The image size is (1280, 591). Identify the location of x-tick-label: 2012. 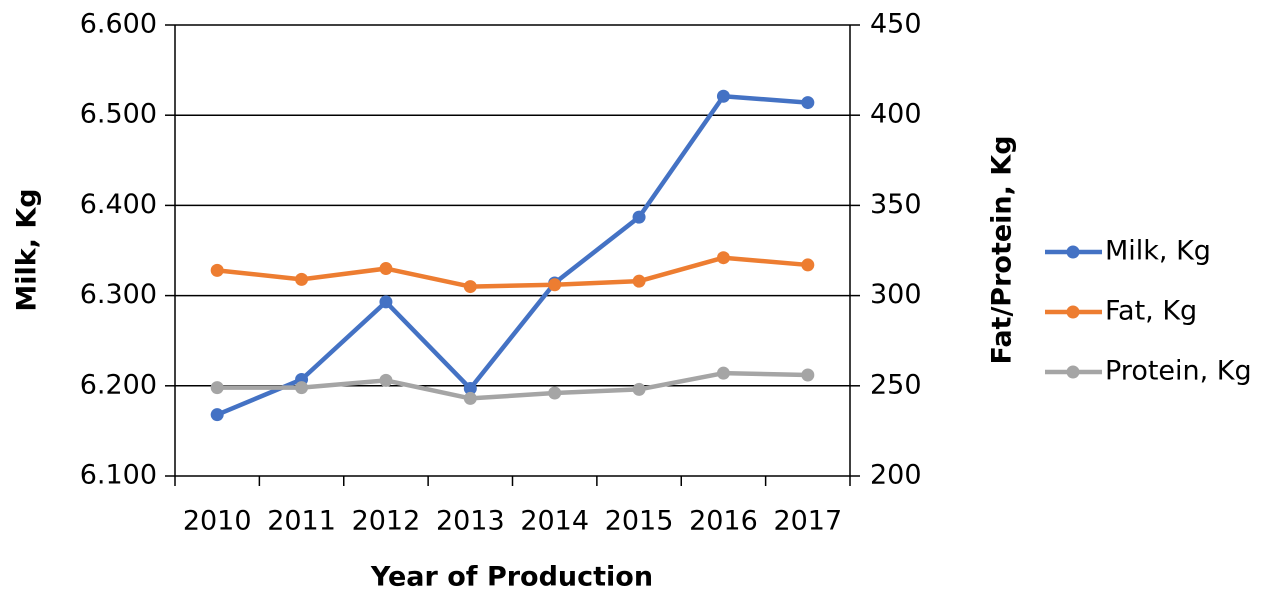
(386, 521).